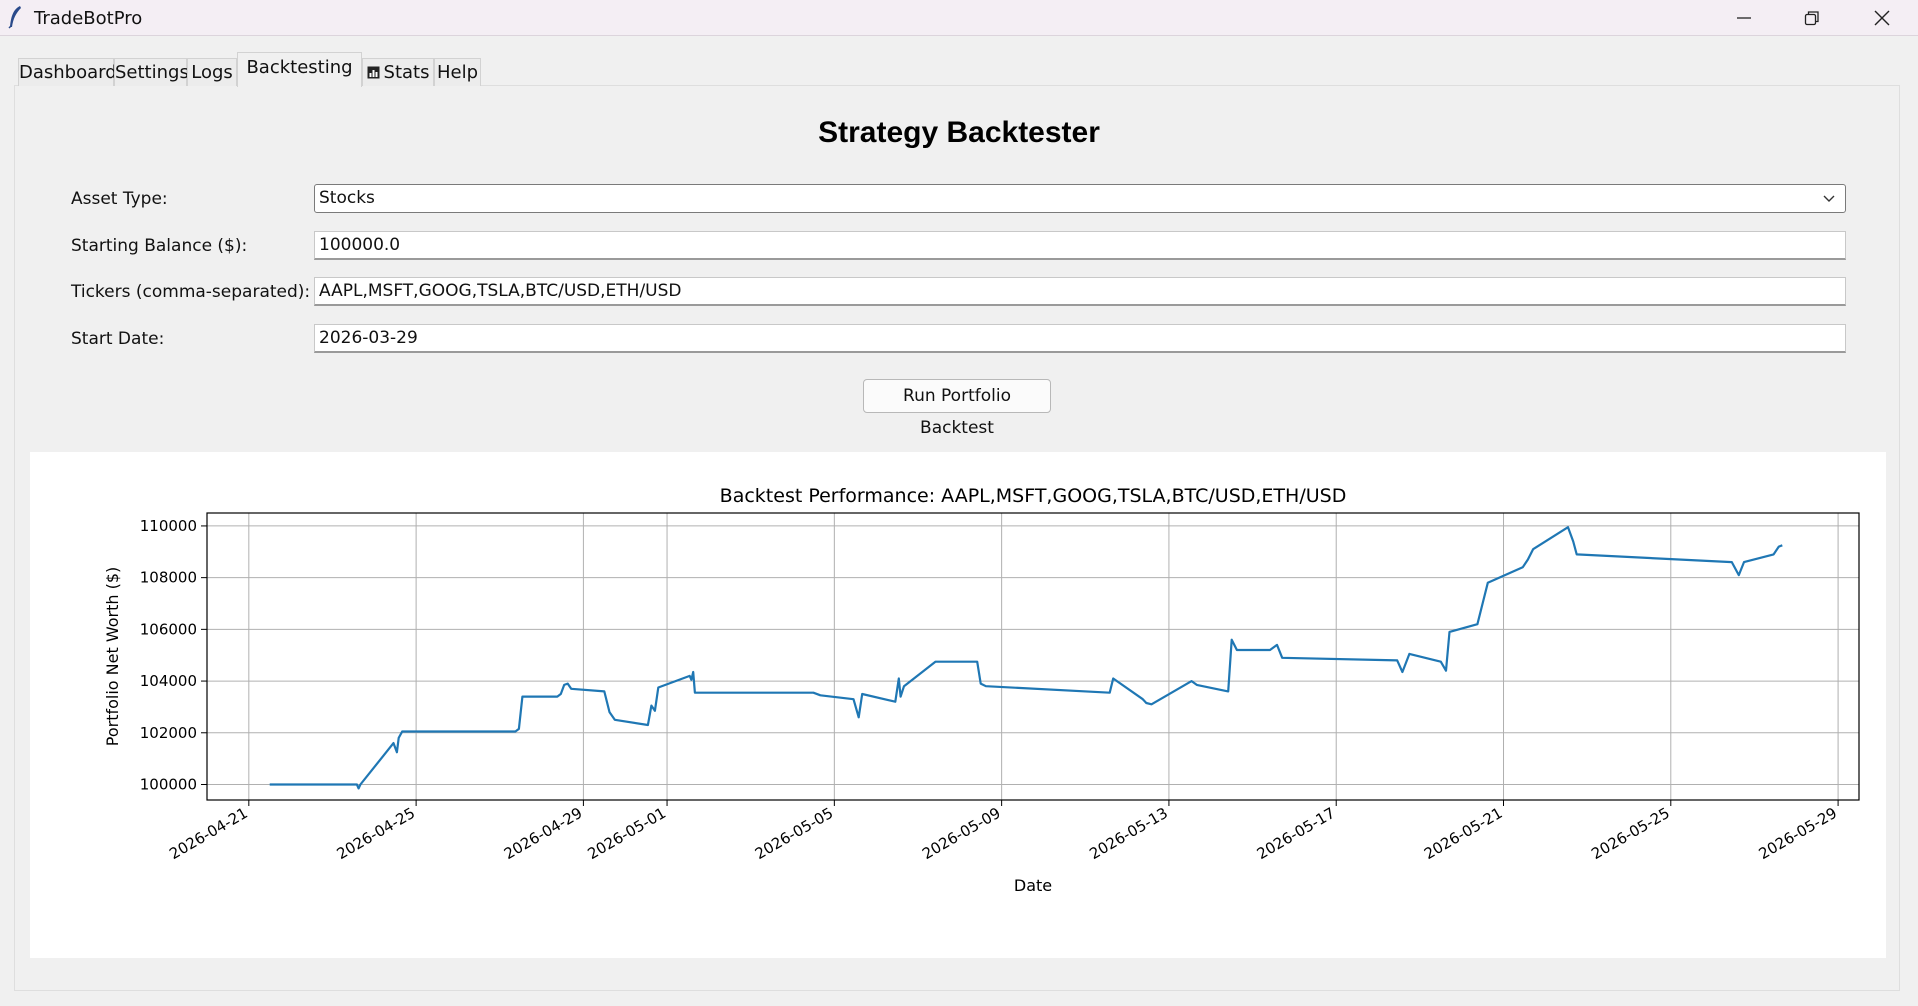  What do you see at coordinates (1128, 833) in the screenshot?
I see `x-tick-label: 2026-05-13` at bounding box center [1128, 833].